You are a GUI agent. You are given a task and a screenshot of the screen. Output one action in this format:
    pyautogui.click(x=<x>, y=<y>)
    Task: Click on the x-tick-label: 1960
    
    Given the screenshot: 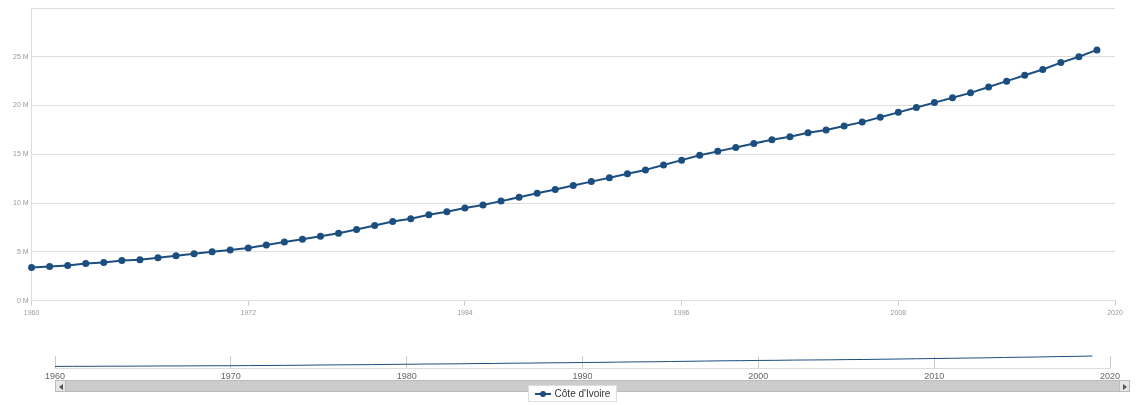 What is the action you would take?
    pyautogui.click(x=55, y=375)
    